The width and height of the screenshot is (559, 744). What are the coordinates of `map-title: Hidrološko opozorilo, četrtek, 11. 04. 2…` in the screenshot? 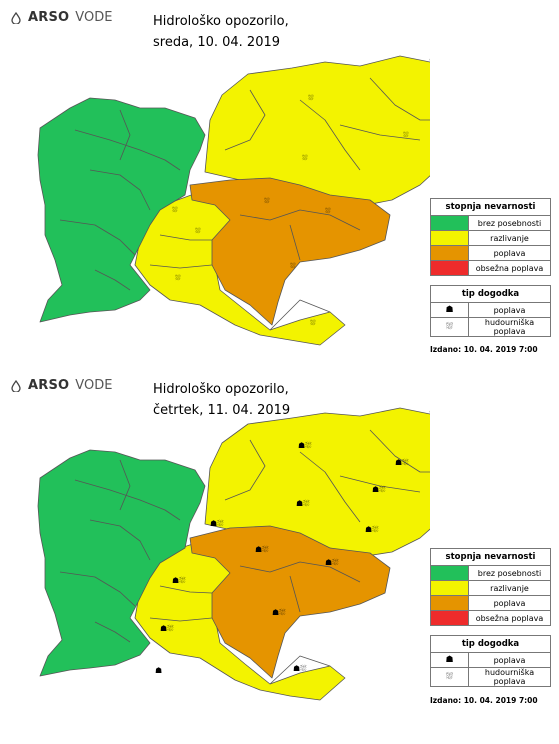 It's located at (221, 400).